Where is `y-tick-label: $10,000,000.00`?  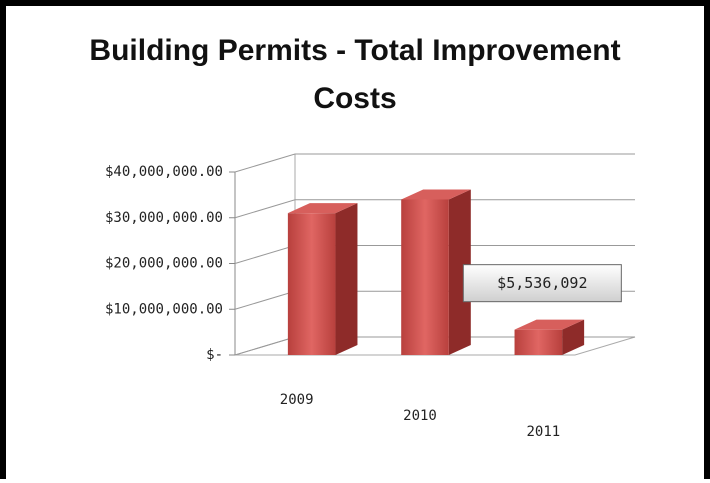
y-tick-label: $10,000,000.00 is located at coordinates (164, 309).